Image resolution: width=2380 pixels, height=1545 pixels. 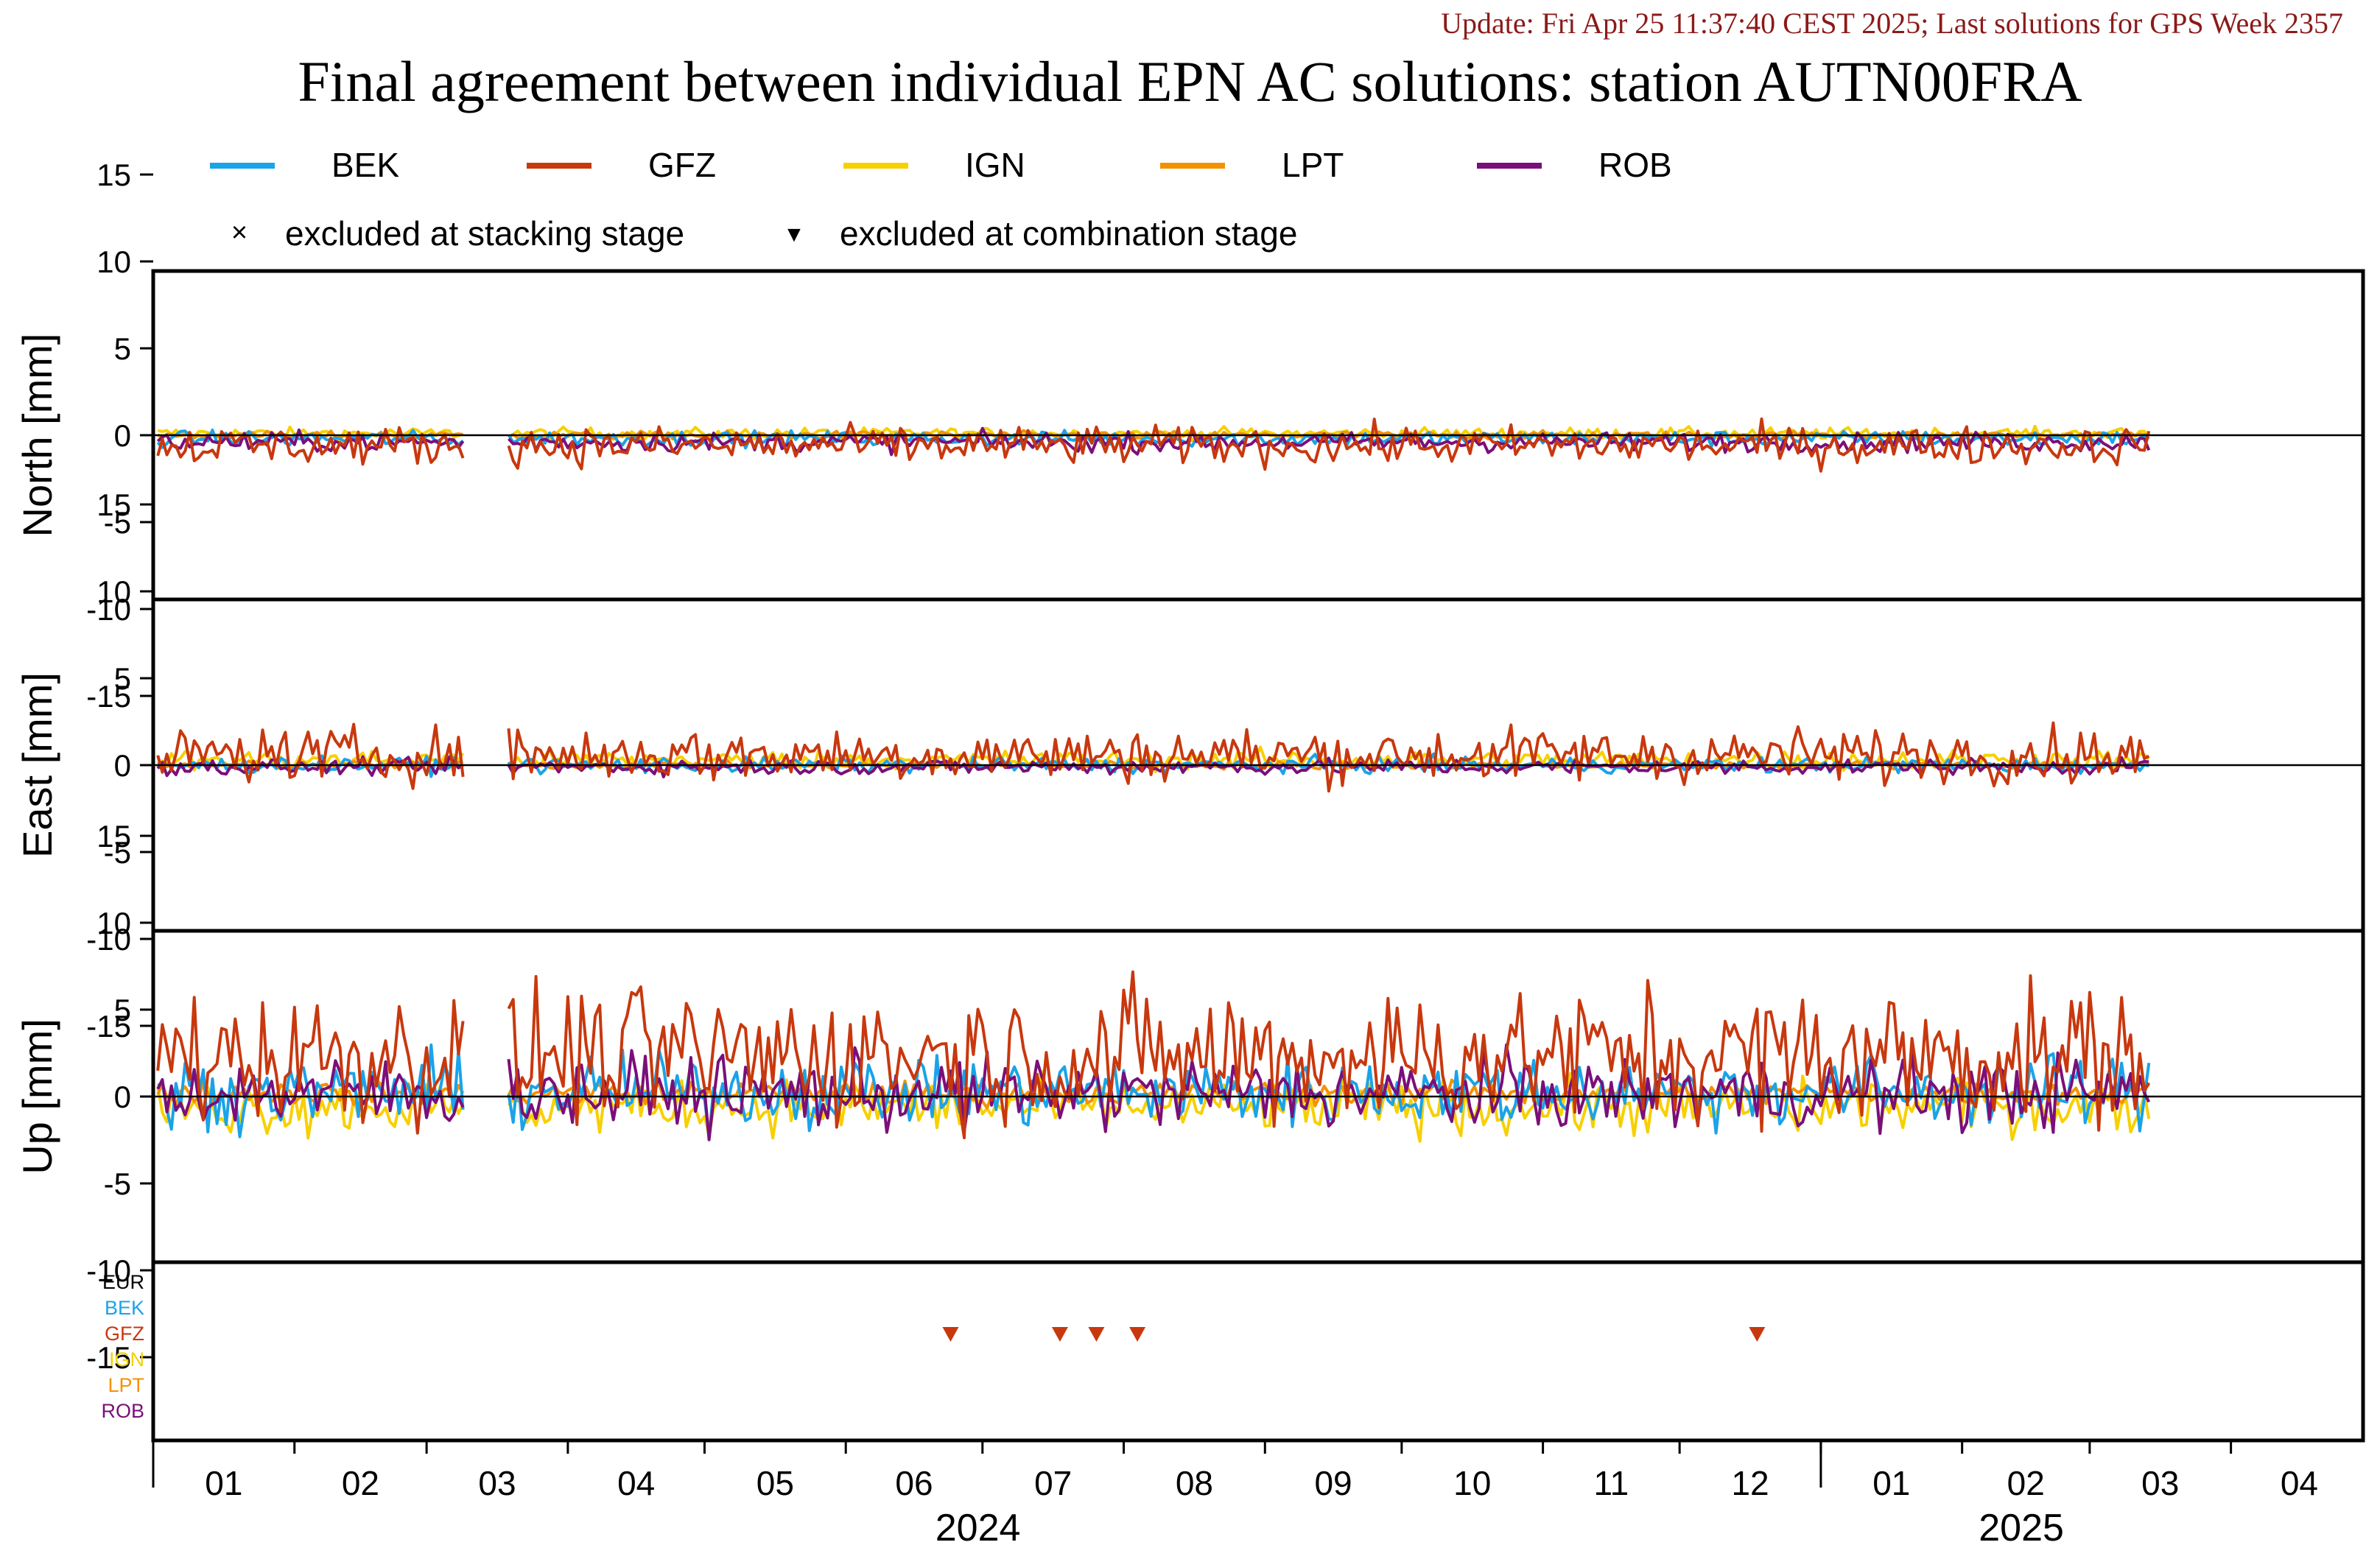 I want to click on x-year-label: 2024, so click(x=978, y=1526).